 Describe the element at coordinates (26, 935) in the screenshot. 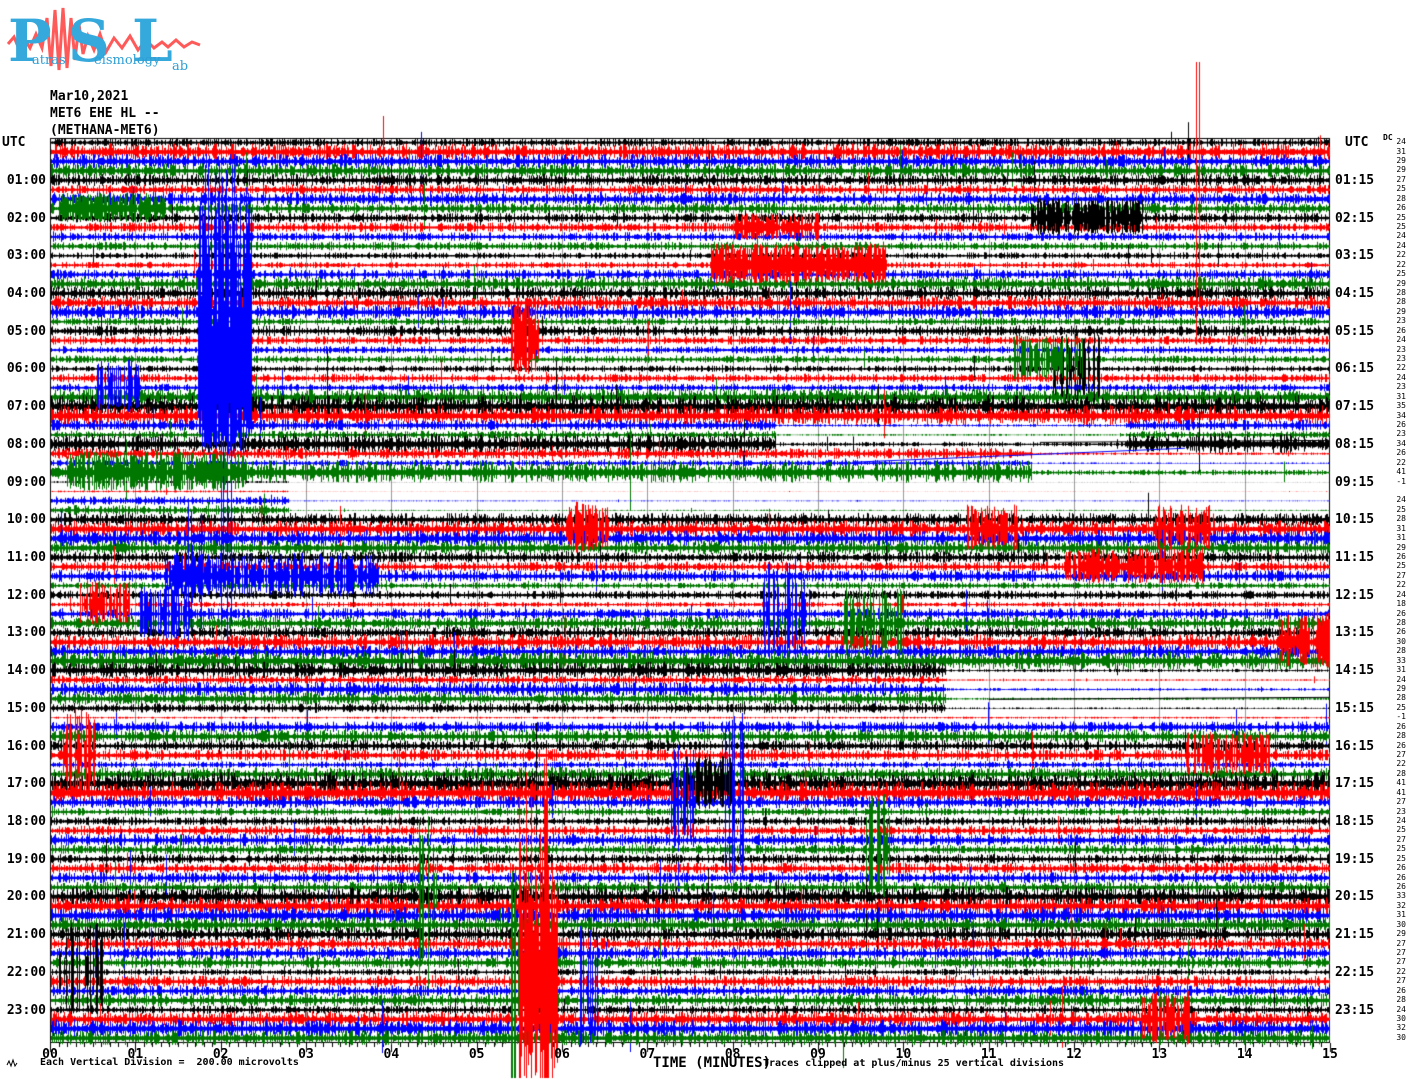

I see `time-label-left: 21:00` at that location.